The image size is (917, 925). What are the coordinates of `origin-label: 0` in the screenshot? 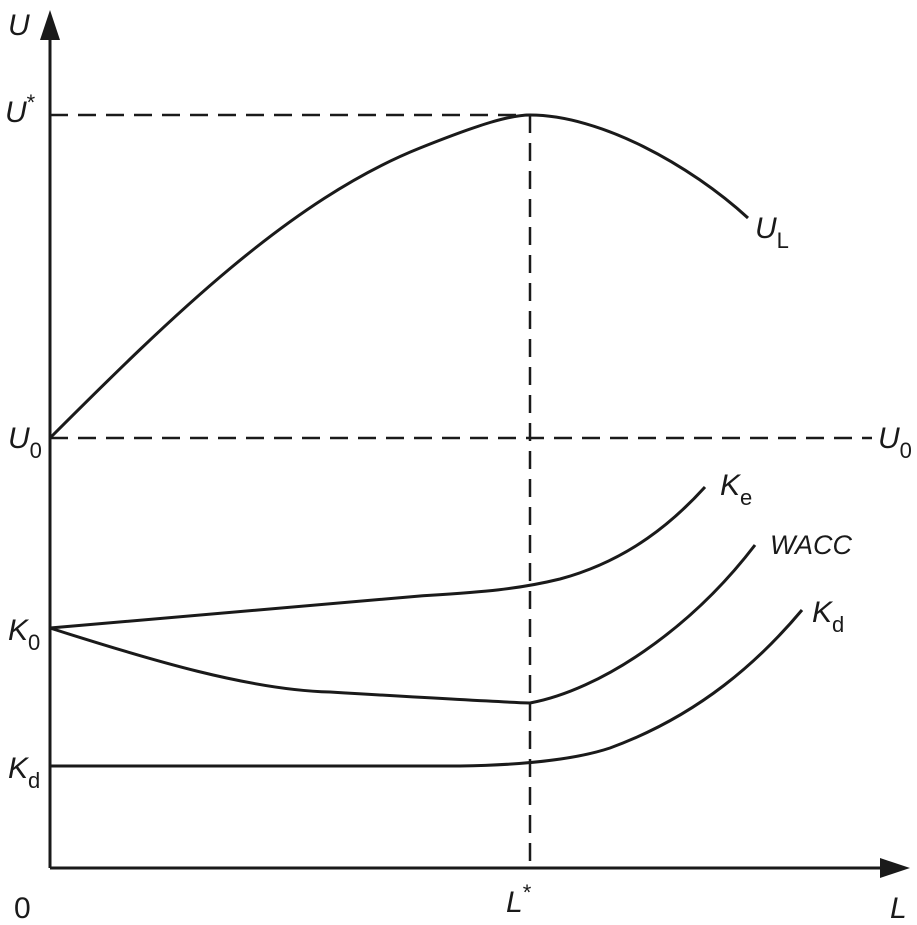 It's located at (22, 908).